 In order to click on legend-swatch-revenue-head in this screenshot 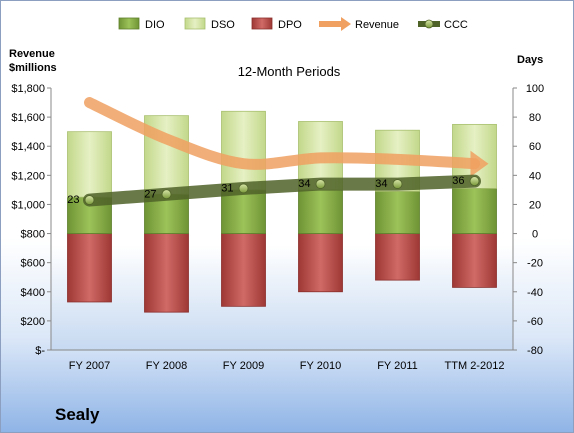, I will do `click(346, 24)`.